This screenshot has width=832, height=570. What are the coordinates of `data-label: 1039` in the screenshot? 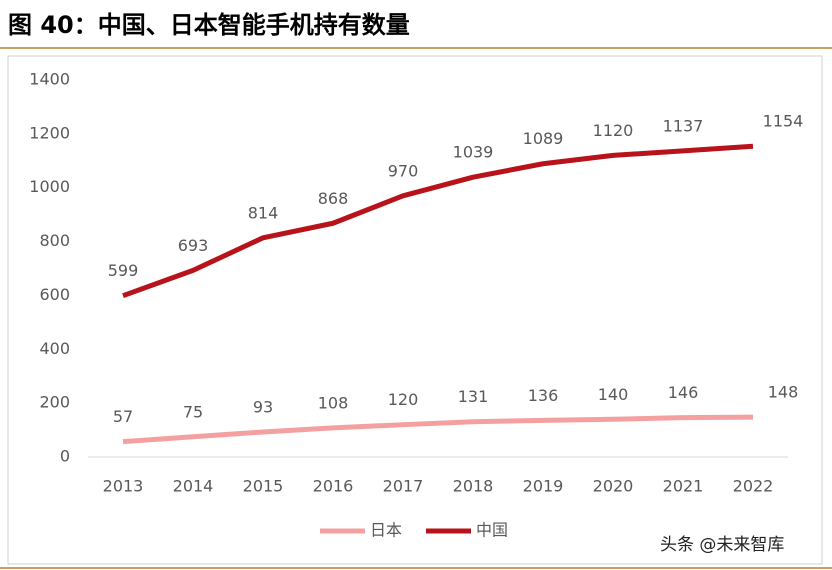 It's located at (473, 152).